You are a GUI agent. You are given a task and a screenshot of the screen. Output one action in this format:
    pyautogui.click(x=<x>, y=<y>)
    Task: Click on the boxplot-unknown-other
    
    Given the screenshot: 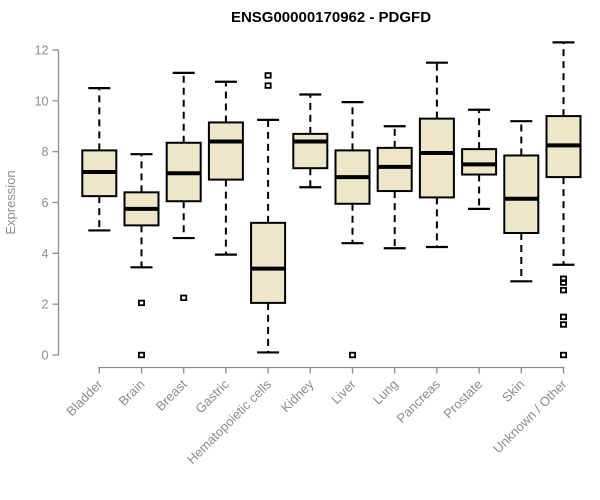 What is the action you would take?
    pyautogui.click(x=563, y=200)
    